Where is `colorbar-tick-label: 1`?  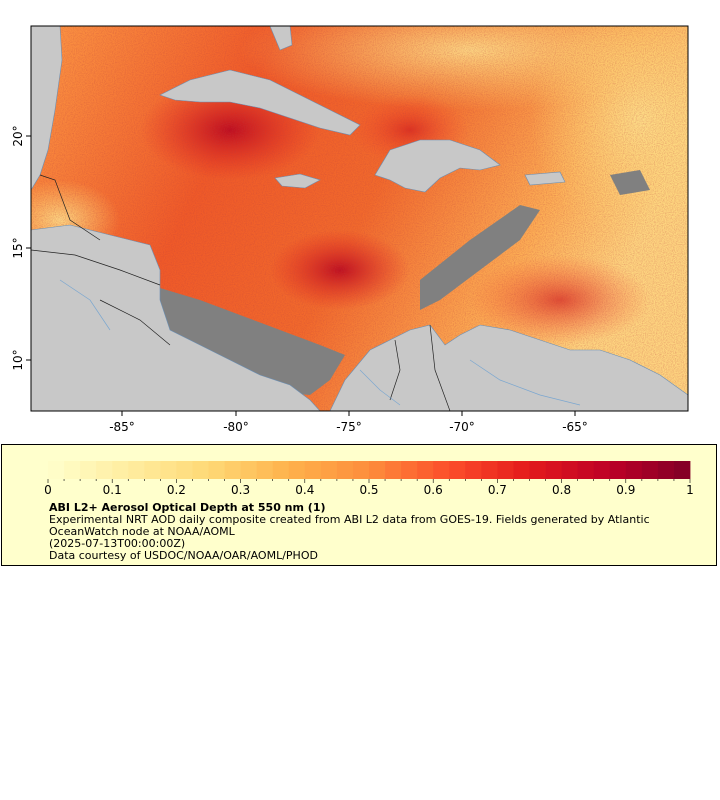 colorbar-tick-label: 1 is located at coordinates (690, 490).